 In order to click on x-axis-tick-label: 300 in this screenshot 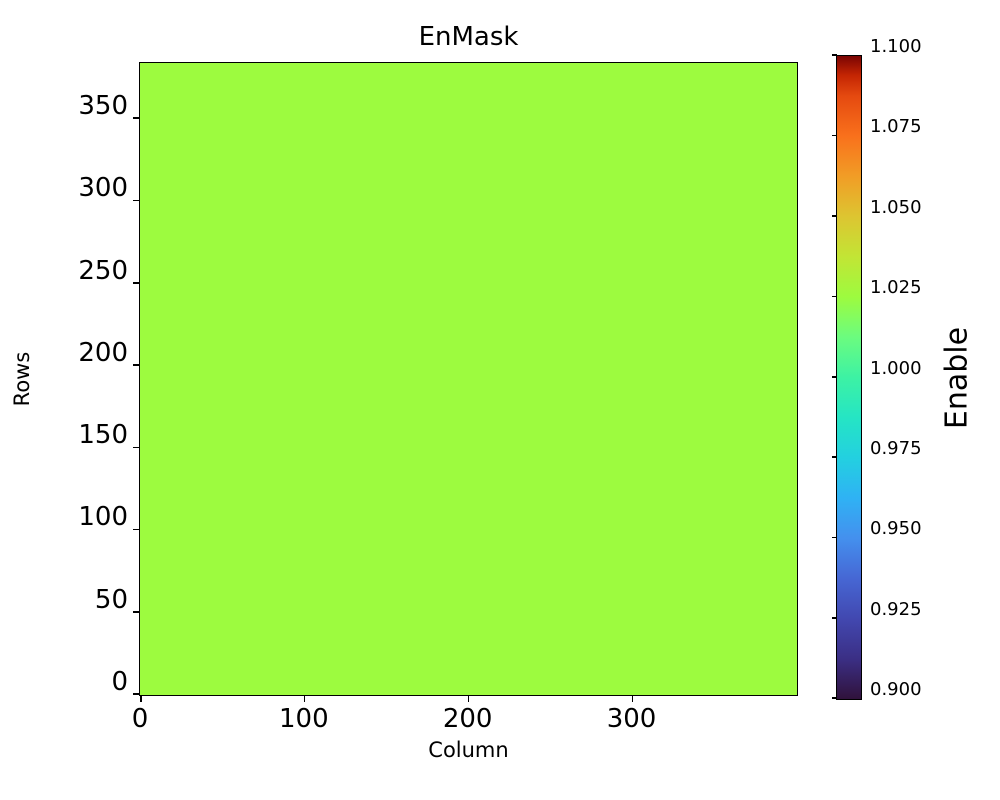, I will do `click(631, 719)`.